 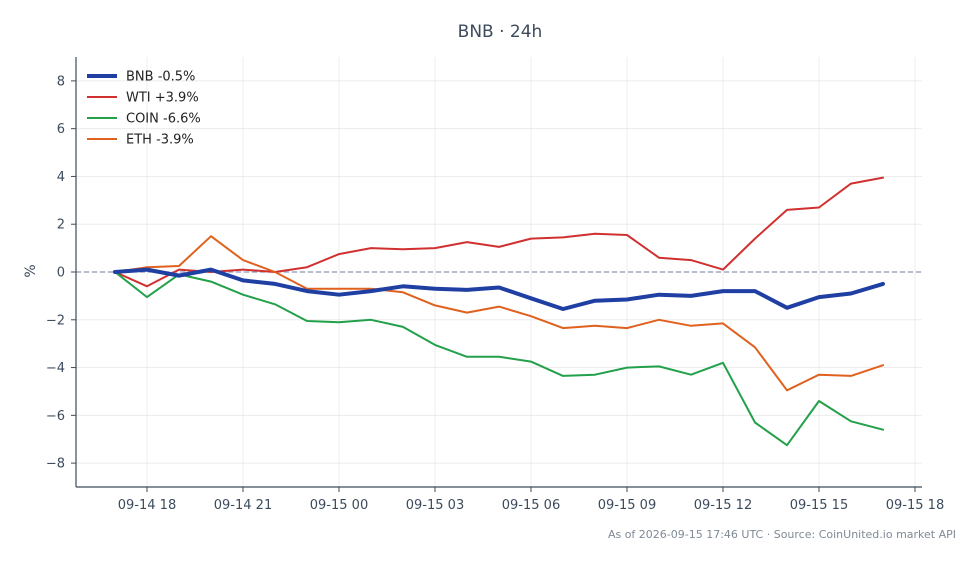 I want to click on legend-label-eth: ETH -3.9%, so click(x=160, y=140).